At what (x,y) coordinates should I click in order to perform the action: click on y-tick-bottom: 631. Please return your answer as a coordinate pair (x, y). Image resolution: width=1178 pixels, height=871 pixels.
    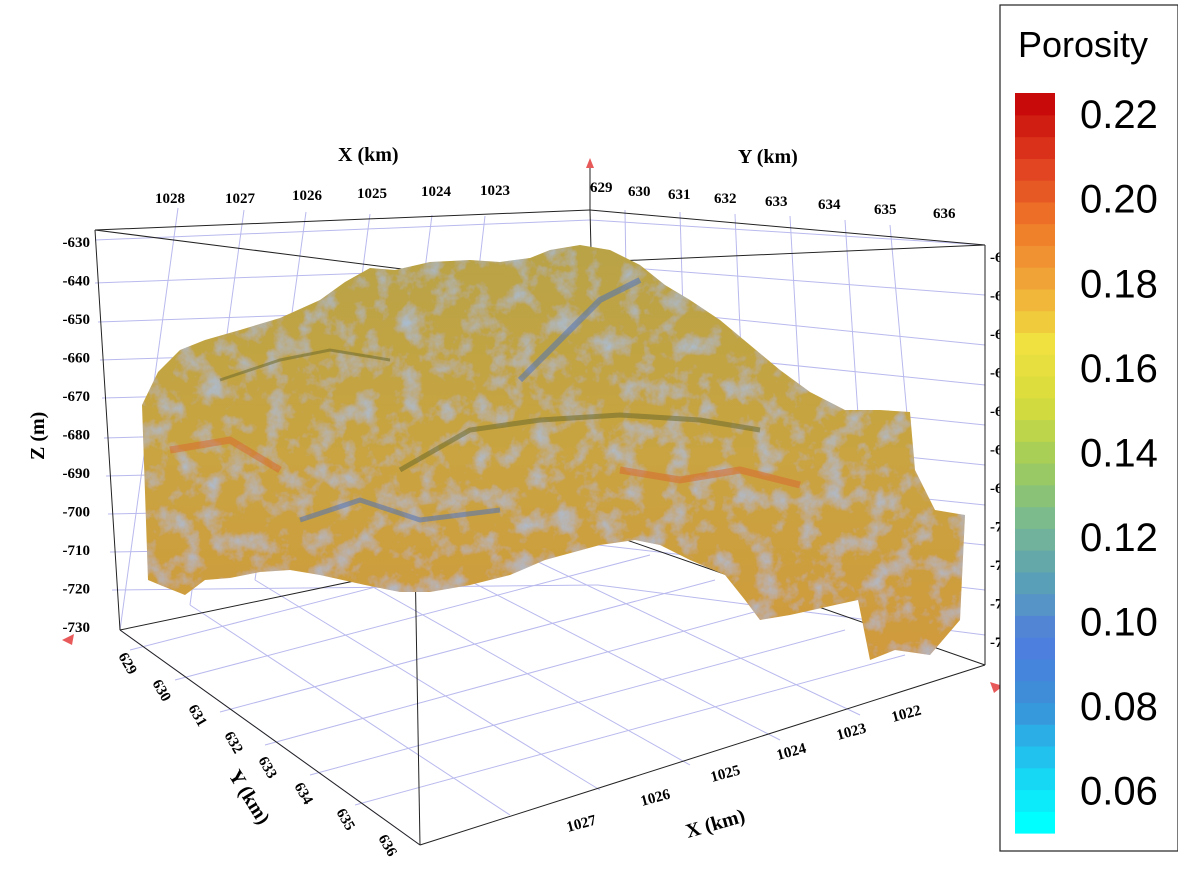
    Looking at the image, I should click on (197, 715).